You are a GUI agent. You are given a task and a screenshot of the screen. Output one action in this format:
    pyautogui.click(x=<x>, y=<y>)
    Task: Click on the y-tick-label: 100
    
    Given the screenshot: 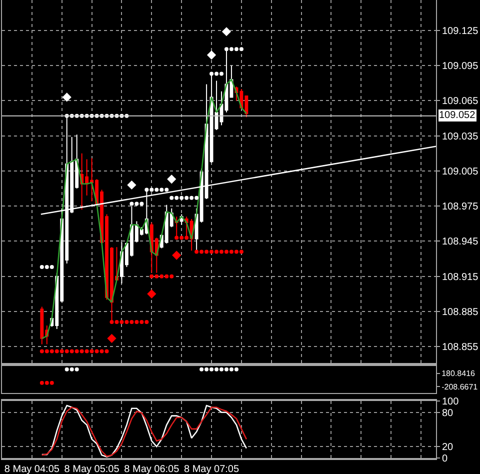 What is the action you would take?
    pyautogui.click(x=451, y=402)
    